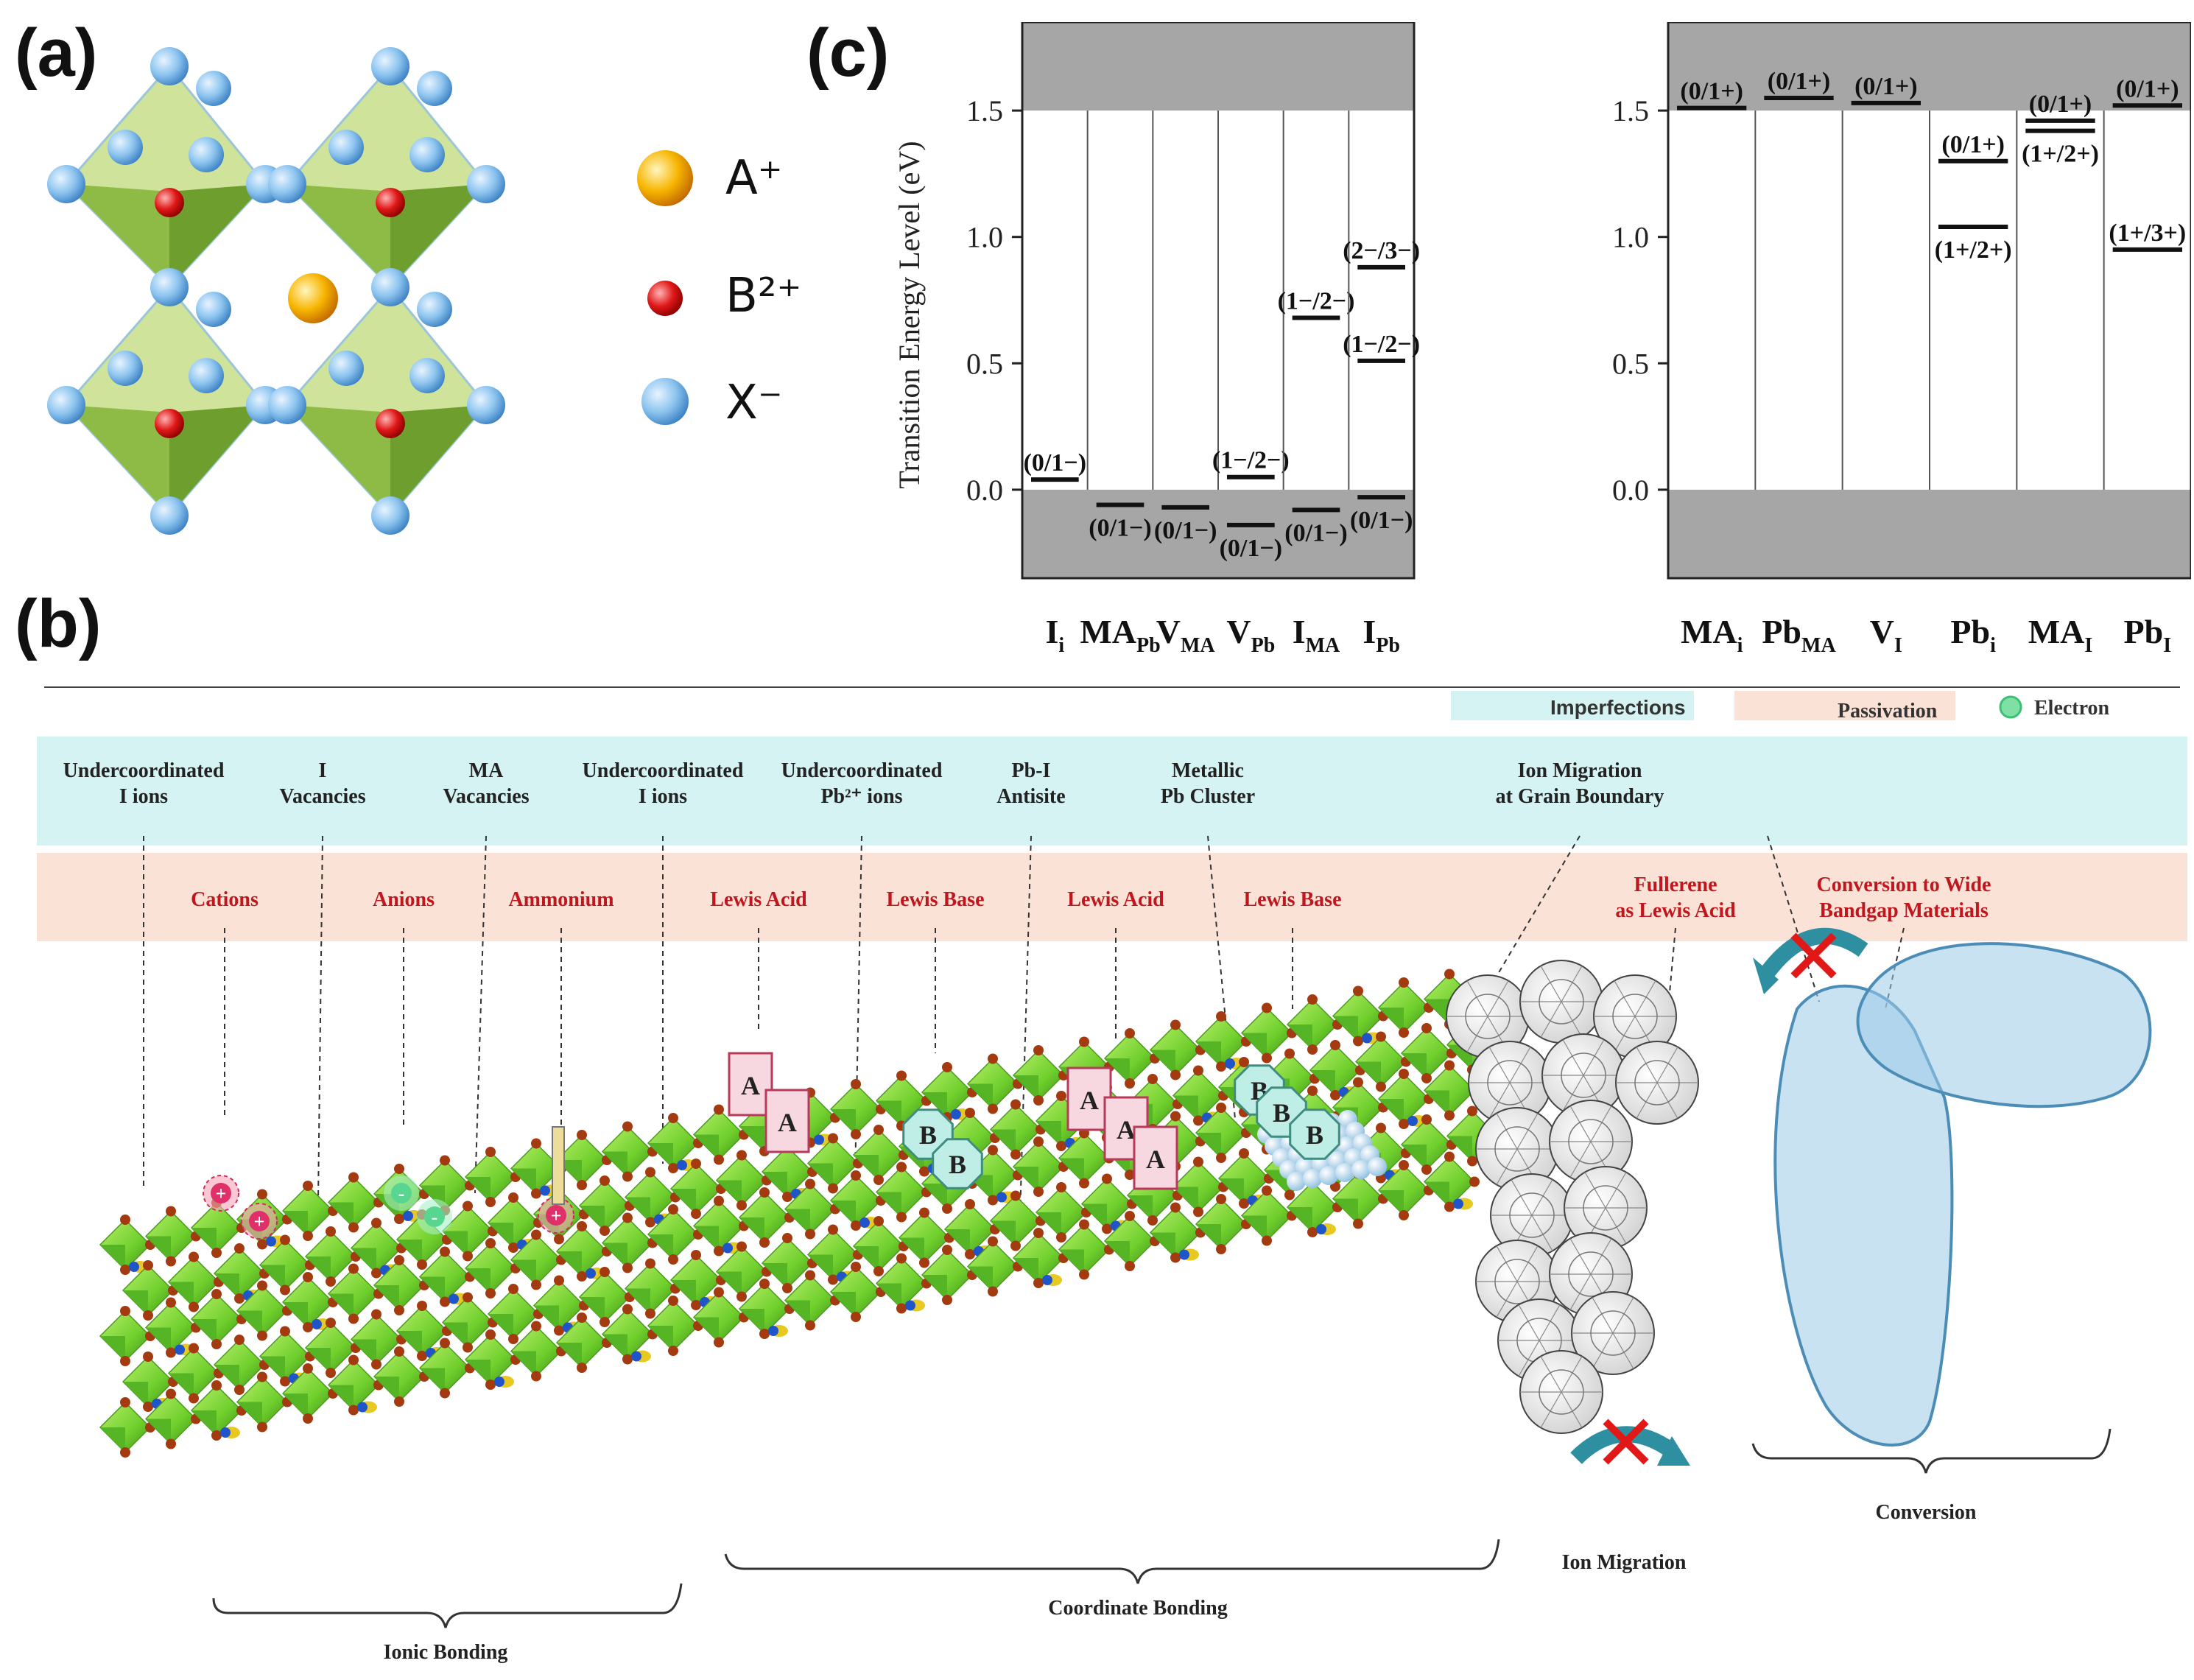 The height and width of the screenshot is (1680, 2194). Describe the element at coordinates (1799, 635) in the screenshot. I see `defect-label: PbMA` at that location.